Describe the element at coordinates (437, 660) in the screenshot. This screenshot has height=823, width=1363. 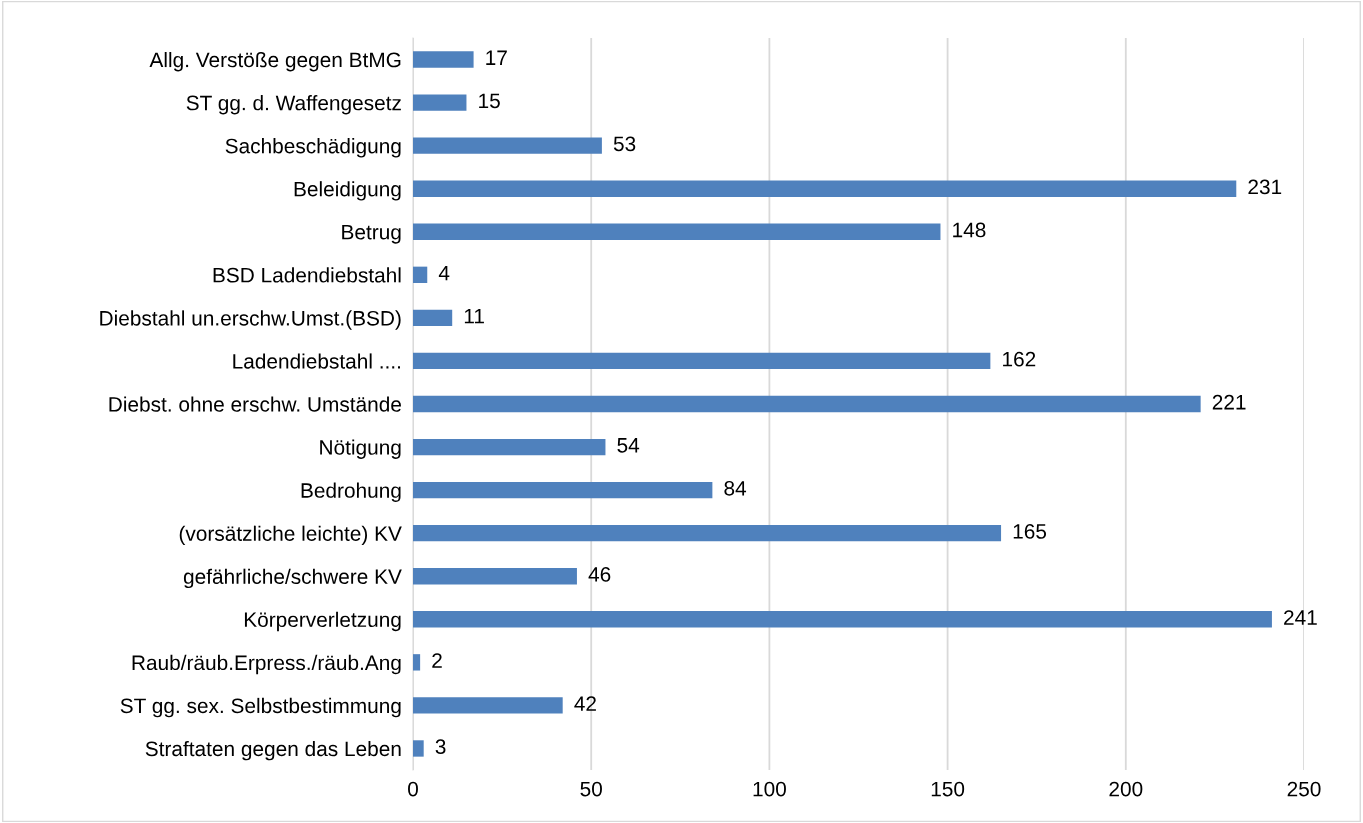
I see `data-label: 2` at that location.